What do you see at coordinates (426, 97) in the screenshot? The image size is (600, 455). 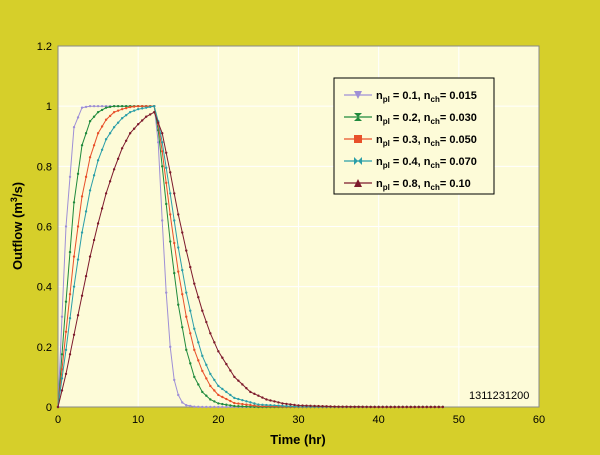 I see `legend-label: npl = 0.1, nch= 0.015` at bounding box center [426, 97].